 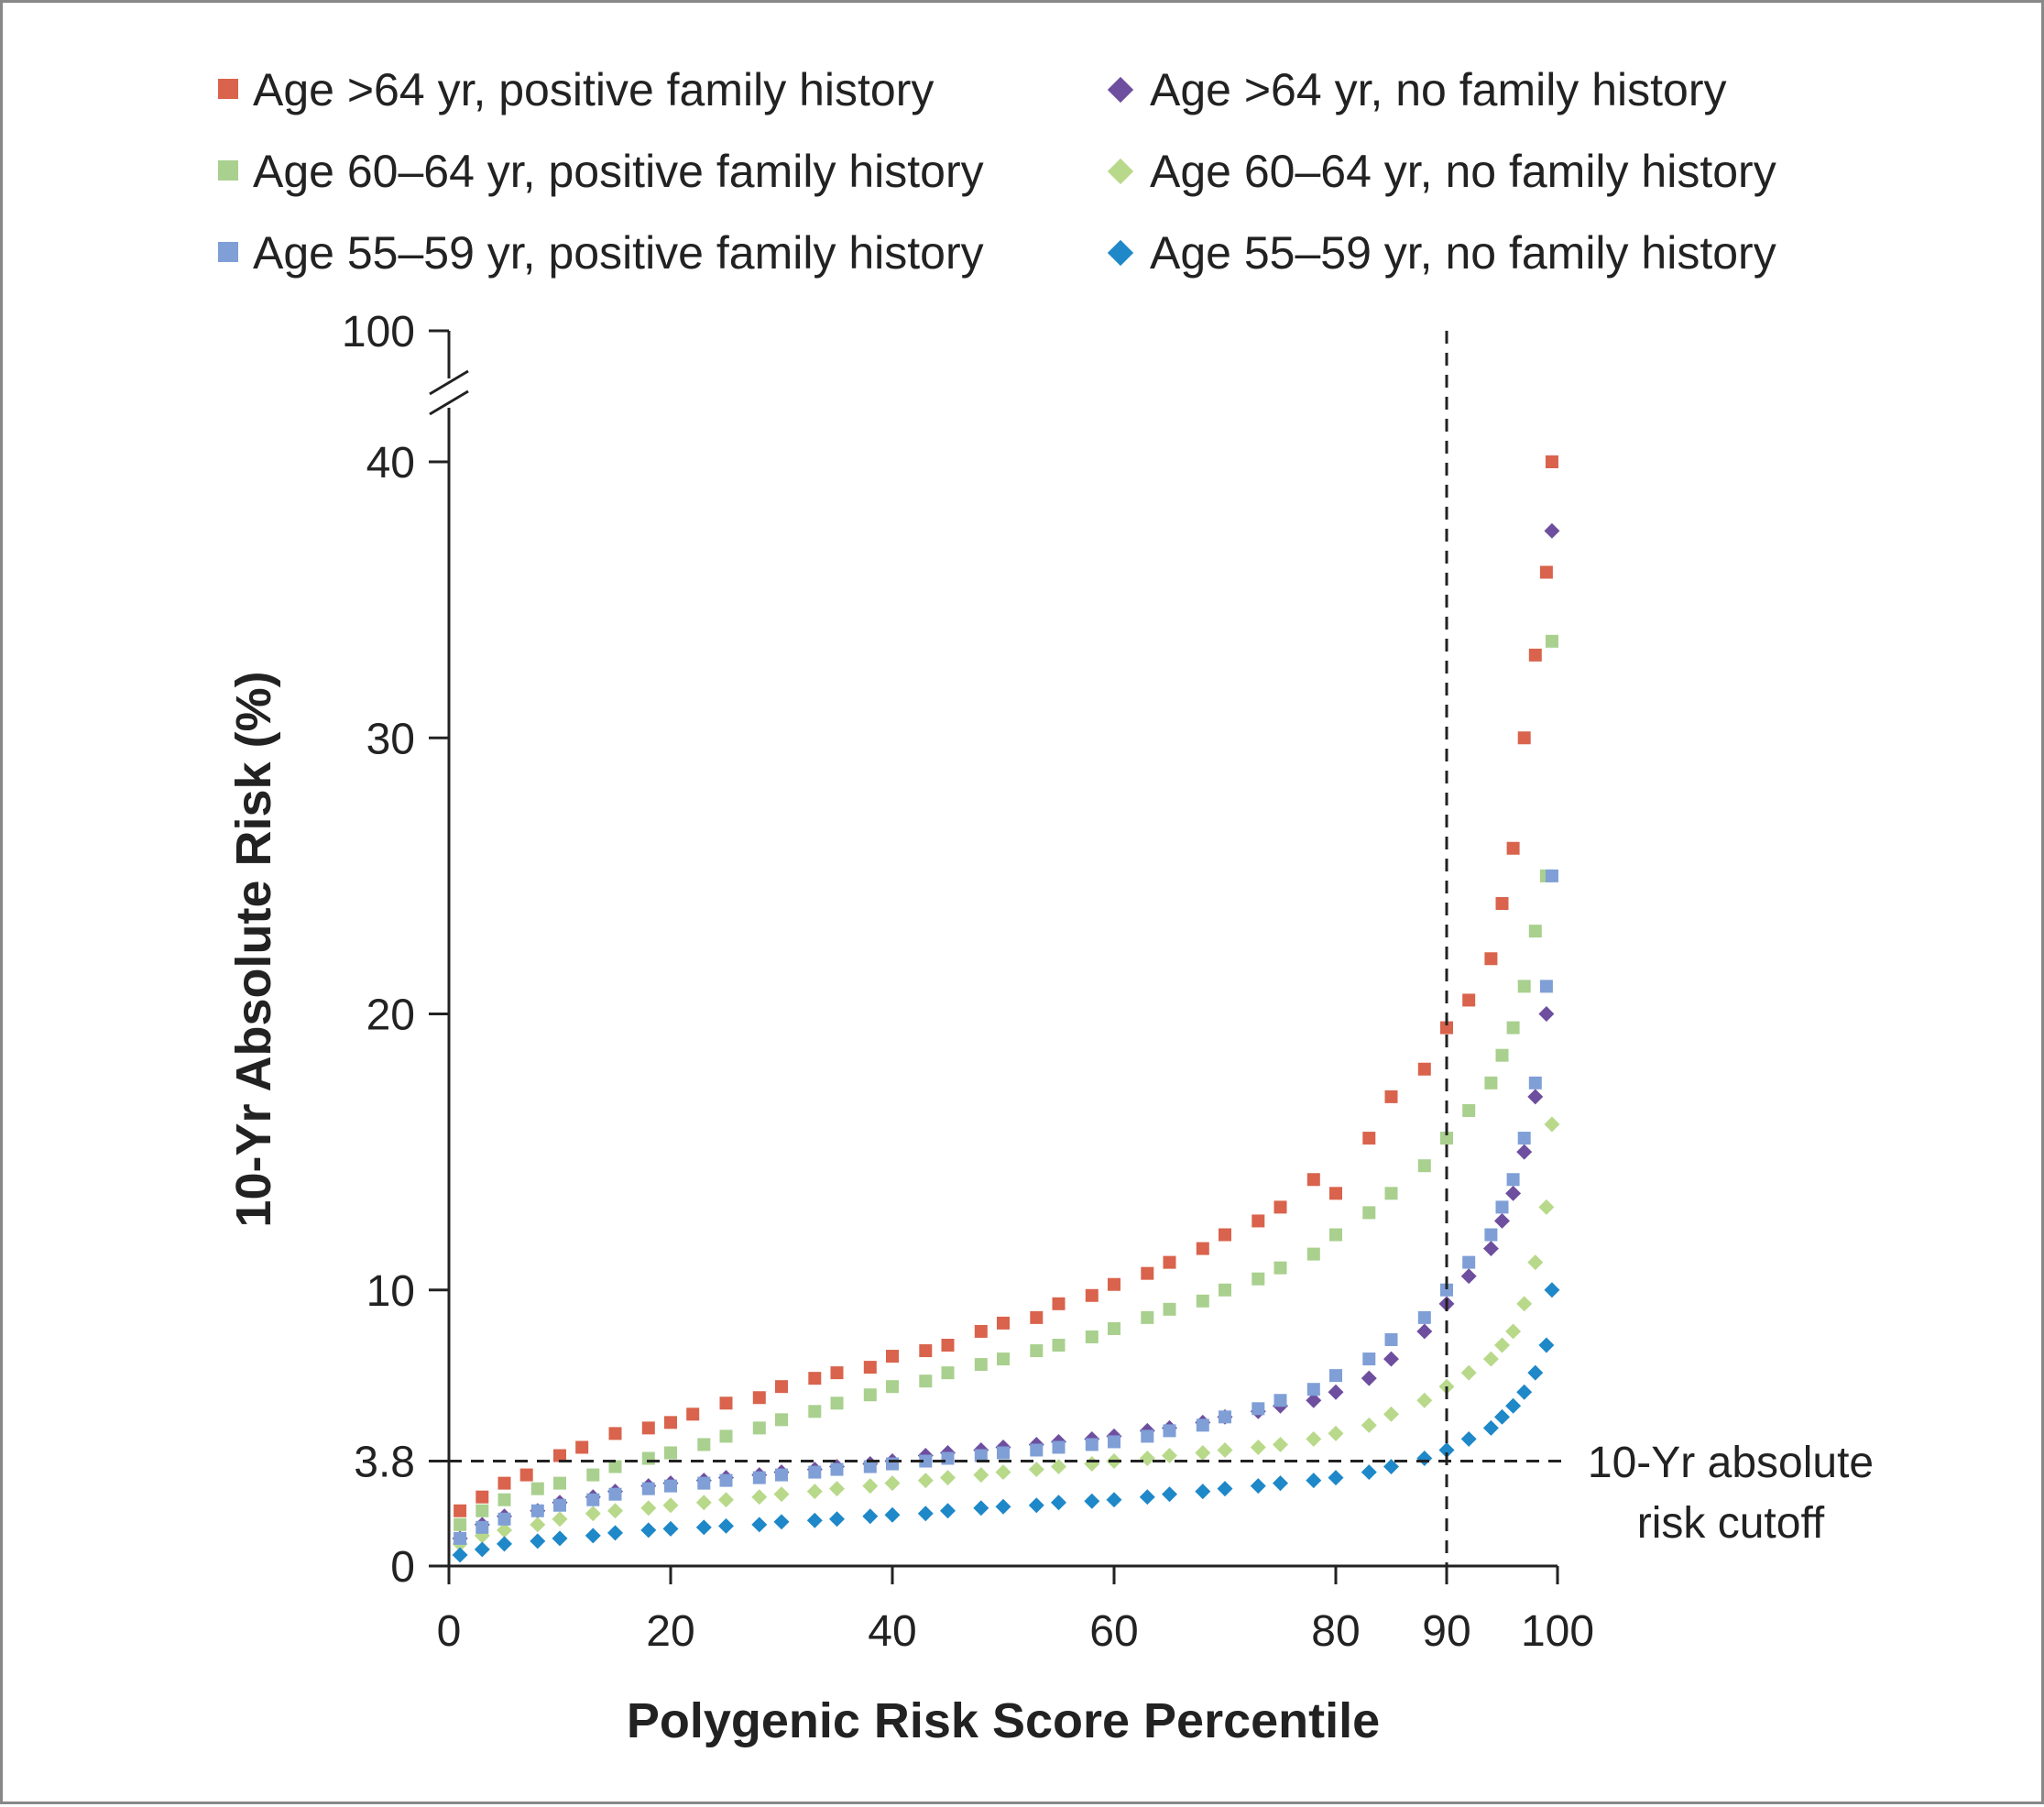 I want to click on x-tick-label: 40, so click(x=892, y=1631).